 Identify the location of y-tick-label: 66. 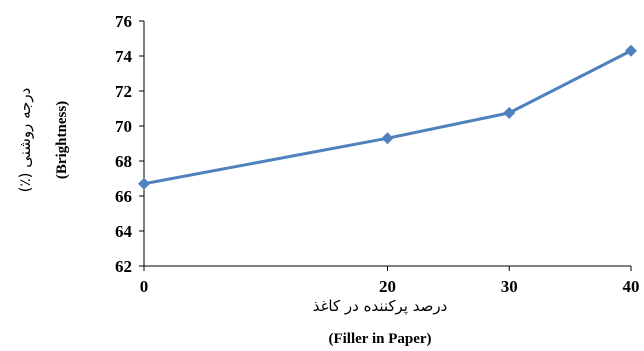
(123, 196).